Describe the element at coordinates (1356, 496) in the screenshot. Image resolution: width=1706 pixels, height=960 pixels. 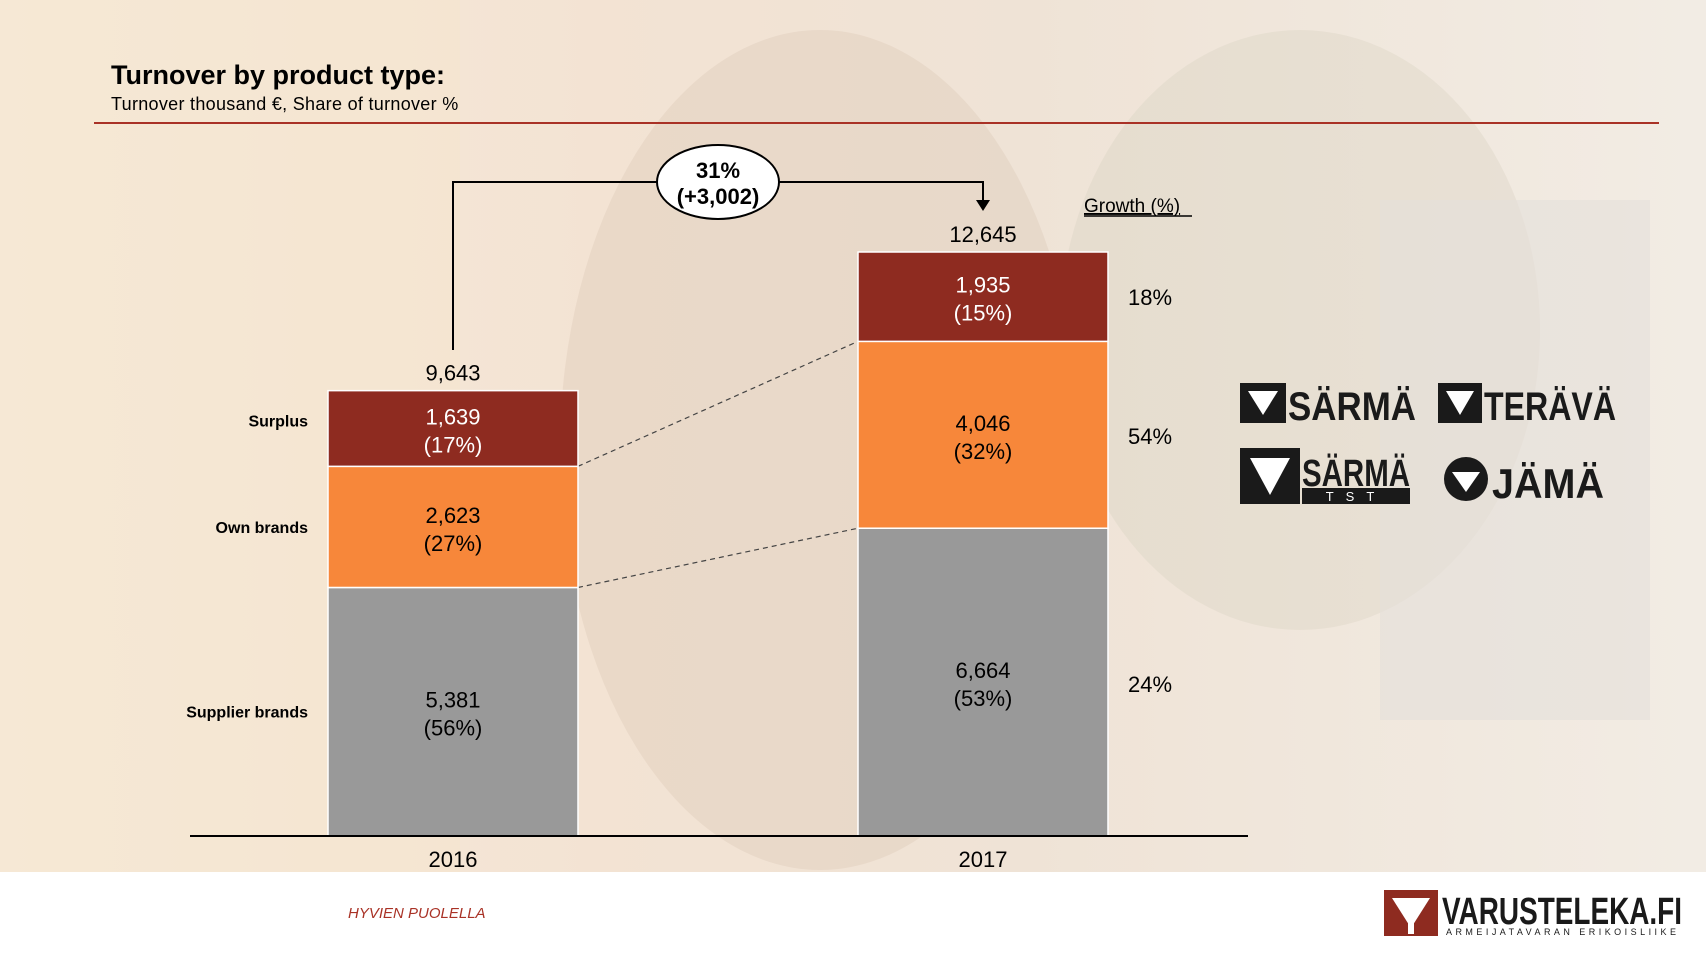
I see `svg-text: TST` at that location.